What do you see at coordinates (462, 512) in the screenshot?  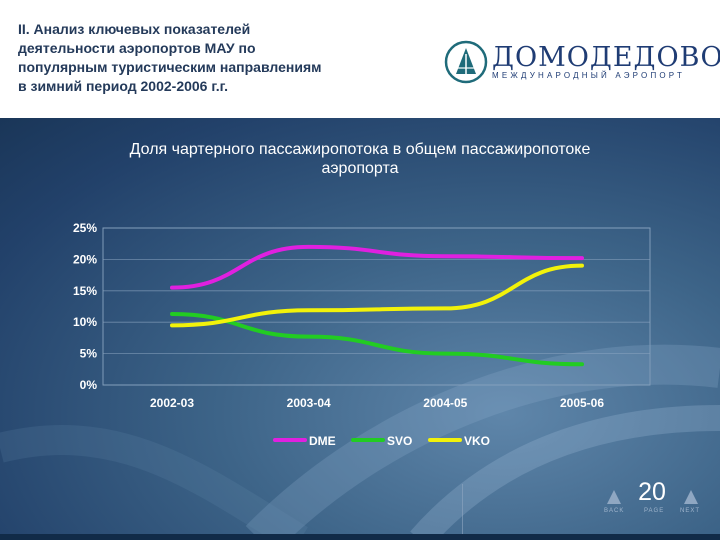 I see `pager-divider` at bounding box center [462, 512].